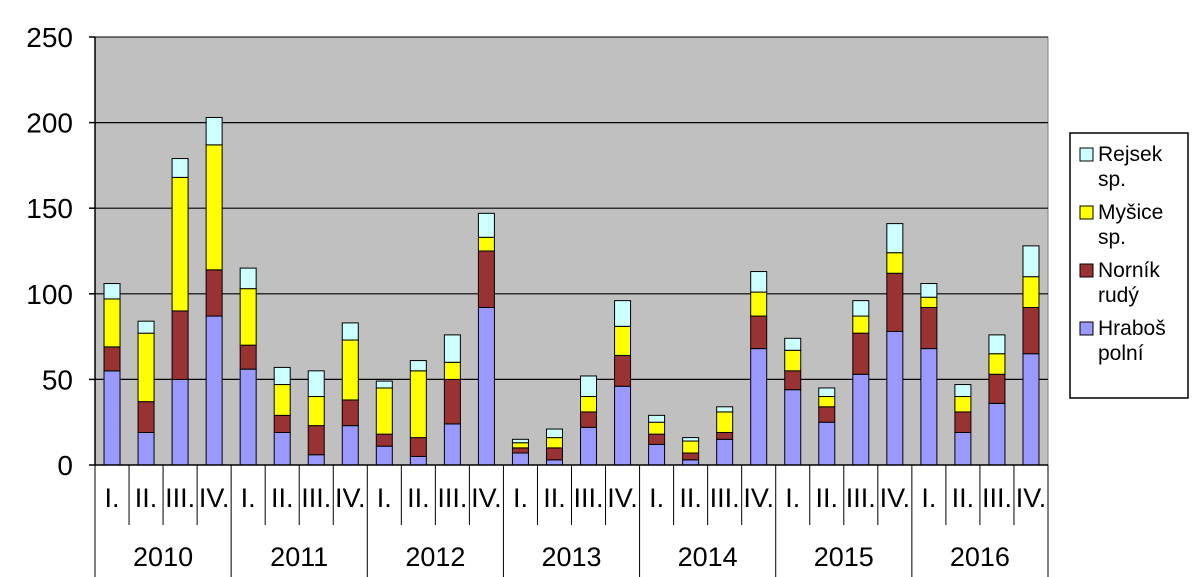 This screenshot has height=577, width=1194. What do you see at coordinates (708, 557) in the screenshot?
I see `year-label: 2014` at bounding box center [708, 557].